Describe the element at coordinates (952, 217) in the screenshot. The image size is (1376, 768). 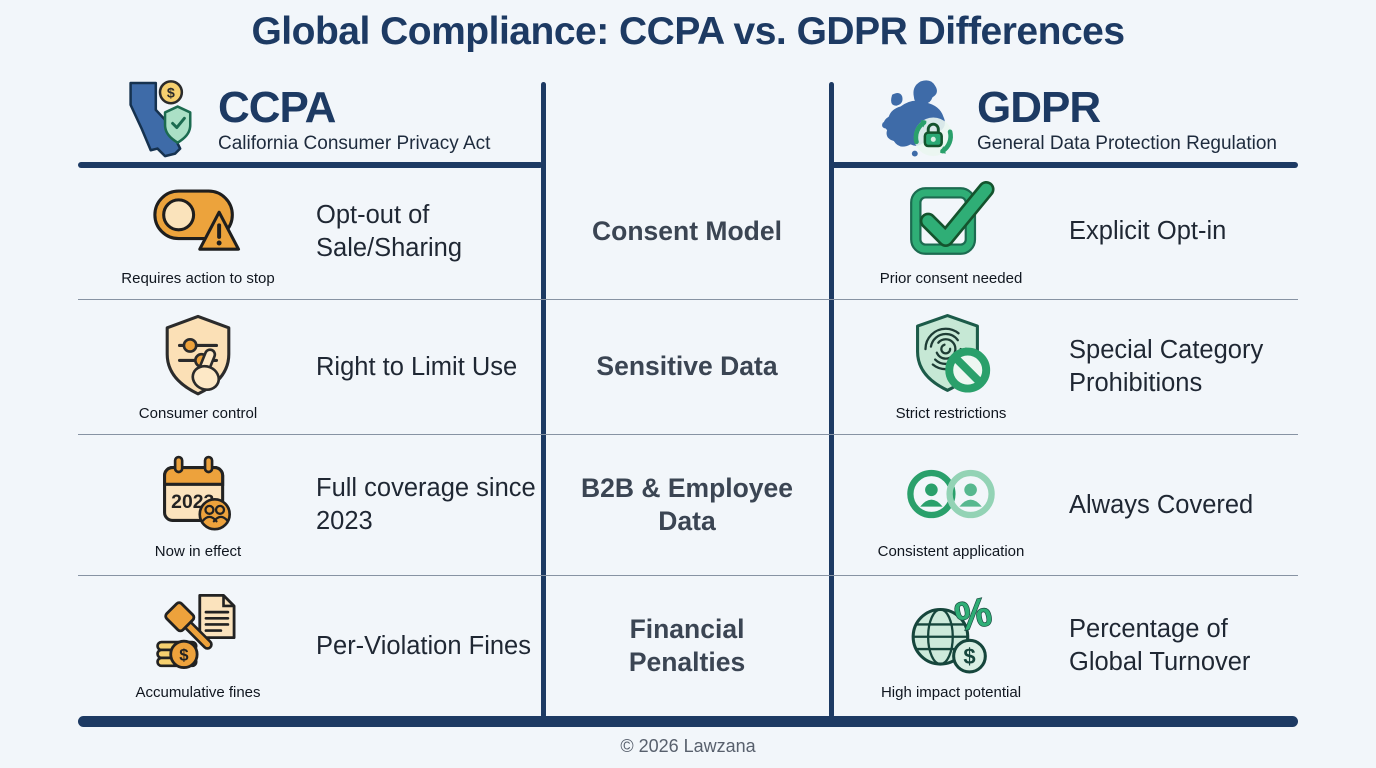
I see `checkbox-check-icon` at that location.